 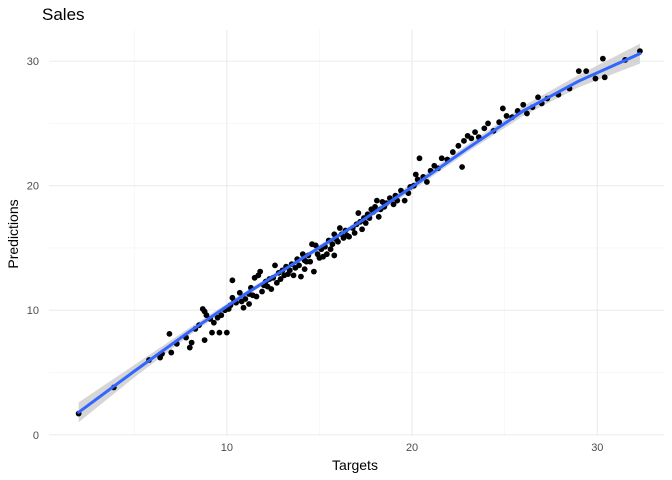 I want to click on y-tick-label: 20, so click(x=33, y=187).